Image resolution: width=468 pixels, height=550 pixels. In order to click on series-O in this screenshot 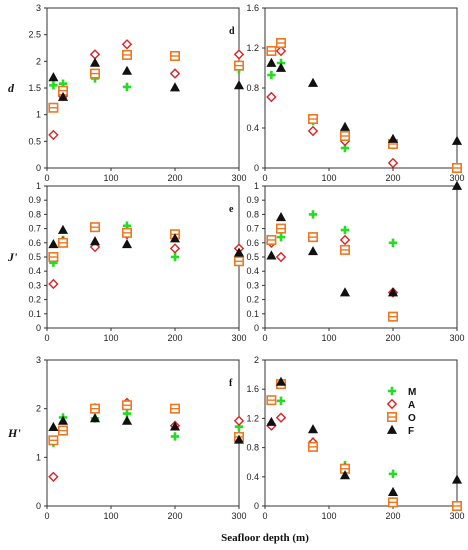, I will do `click(364, 445)`.